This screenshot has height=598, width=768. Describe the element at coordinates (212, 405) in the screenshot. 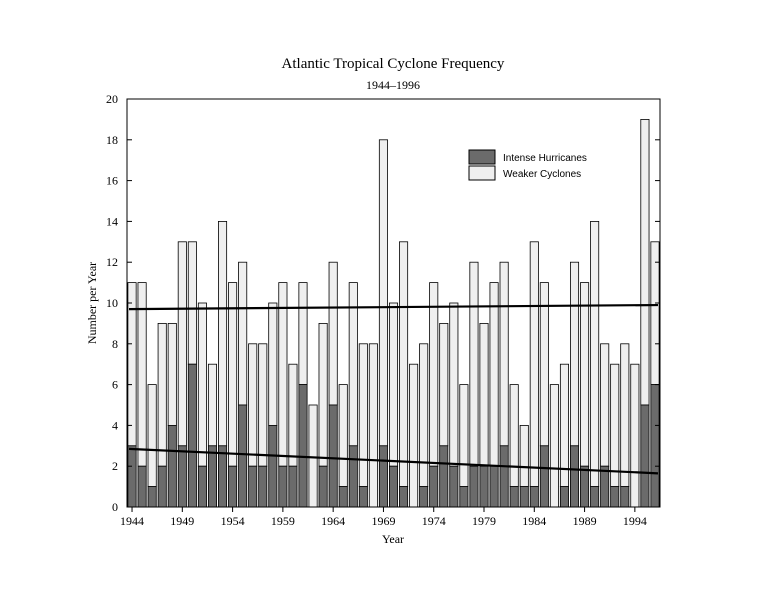

I see `bar-weaker-1952` at that location.